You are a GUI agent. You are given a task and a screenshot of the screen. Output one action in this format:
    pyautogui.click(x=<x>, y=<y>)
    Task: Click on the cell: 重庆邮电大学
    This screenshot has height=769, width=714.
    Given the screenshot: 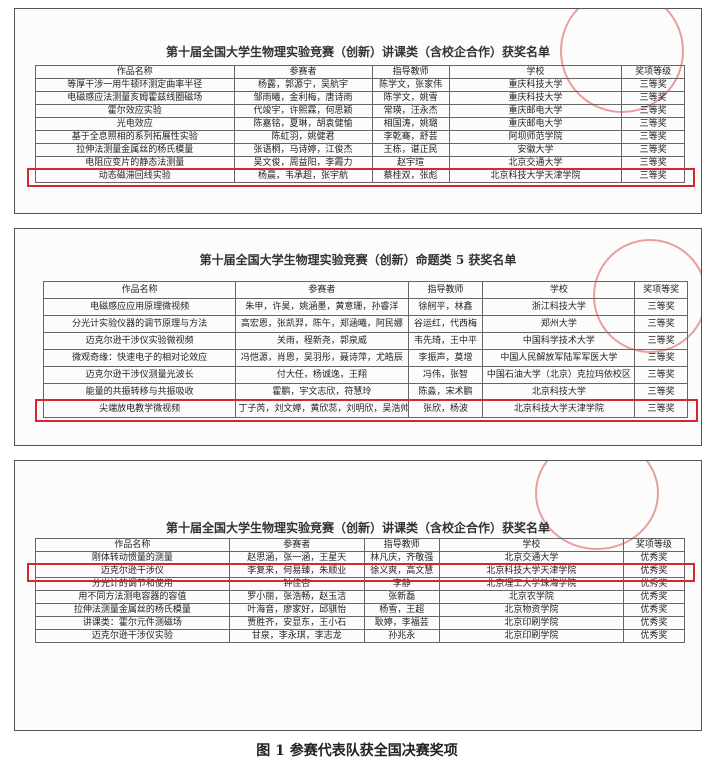 What is the action you would take?
    pyautogui.click(x=535, y=124)
    